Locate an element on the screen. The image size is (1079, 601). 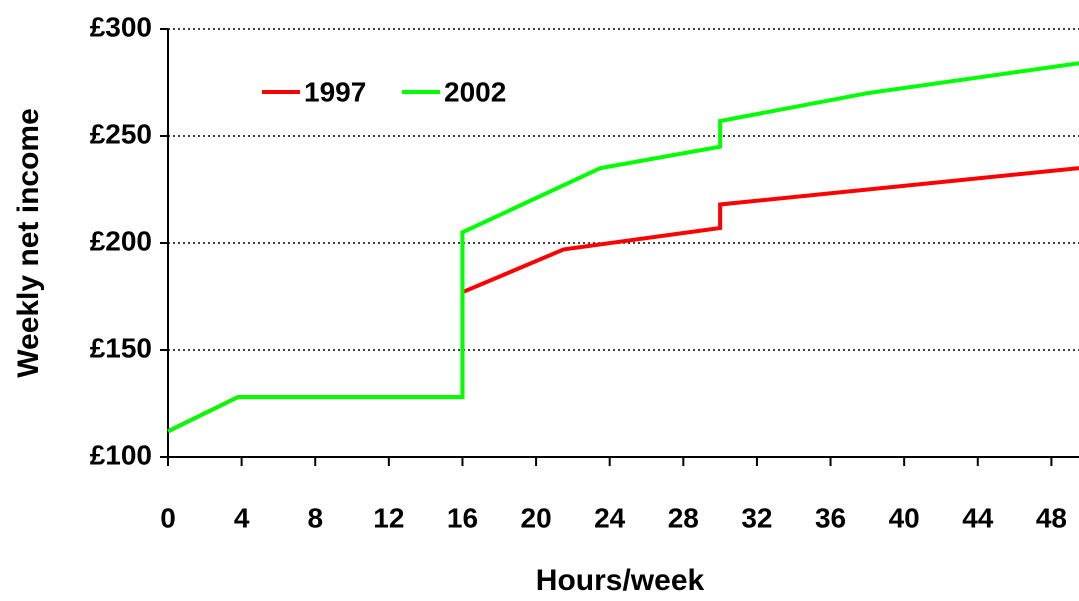
legend-label: 2002 is located at coordinates (475, 91).